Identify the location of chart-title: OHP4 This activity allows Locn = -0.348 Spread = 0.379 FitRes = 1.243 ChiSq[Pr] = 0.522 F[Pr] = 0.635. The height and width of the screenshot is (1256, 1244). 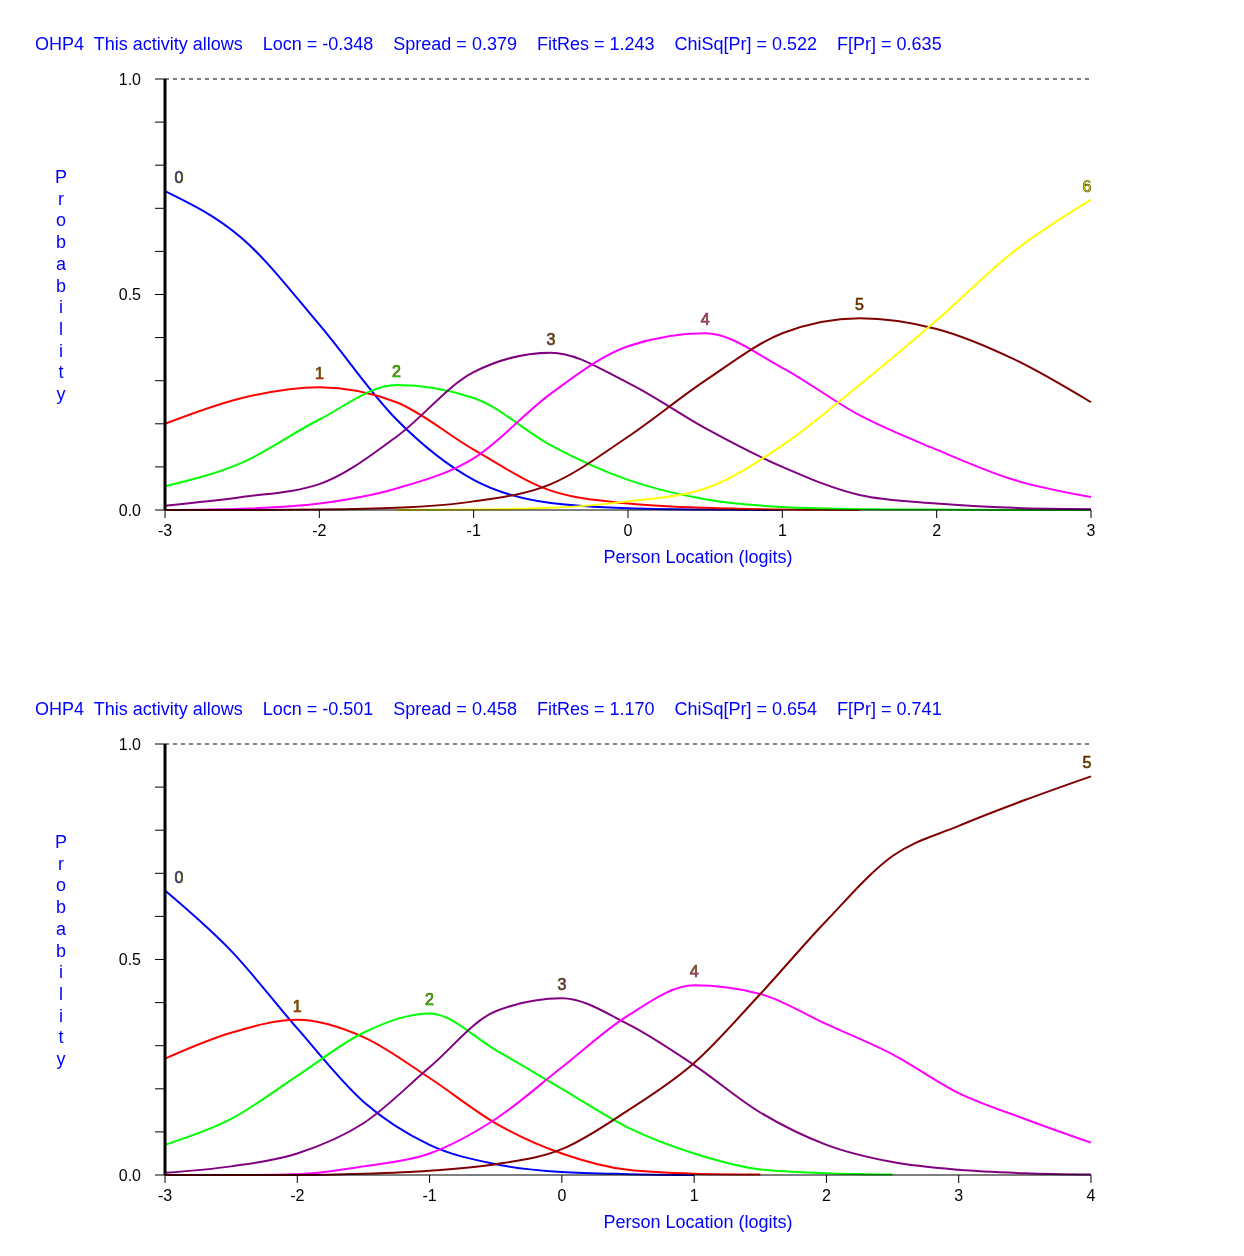
(488, 44).